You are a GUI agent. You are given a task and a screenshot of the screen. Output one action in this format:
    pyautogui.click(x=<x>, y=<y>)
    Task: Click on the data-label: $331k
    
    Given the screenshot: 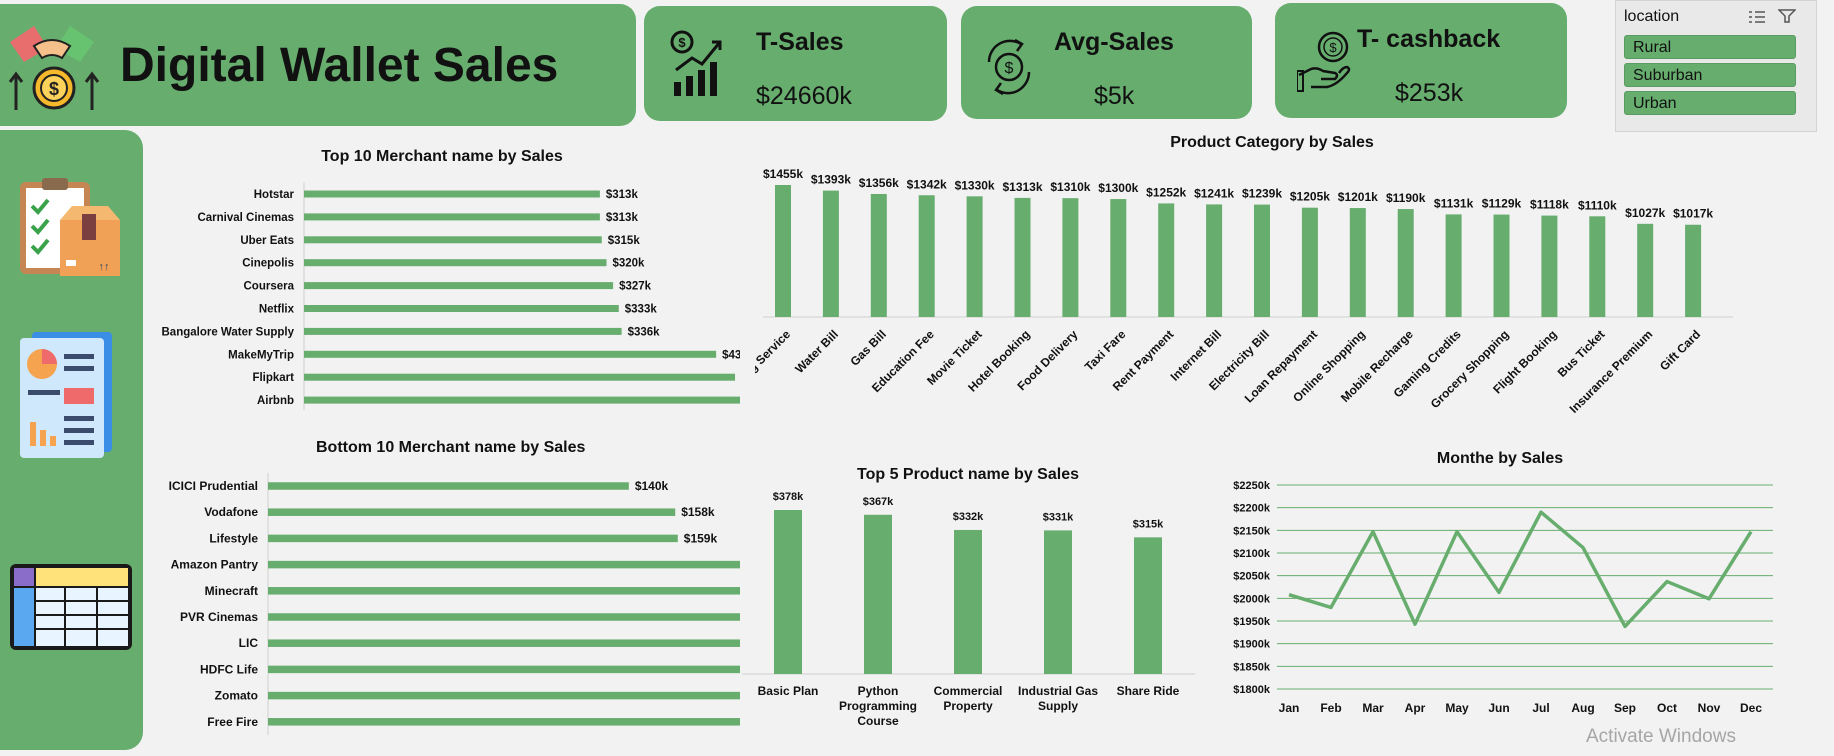 What is the action you would take?
    pyautogui.click(x=1058, y=517)
    